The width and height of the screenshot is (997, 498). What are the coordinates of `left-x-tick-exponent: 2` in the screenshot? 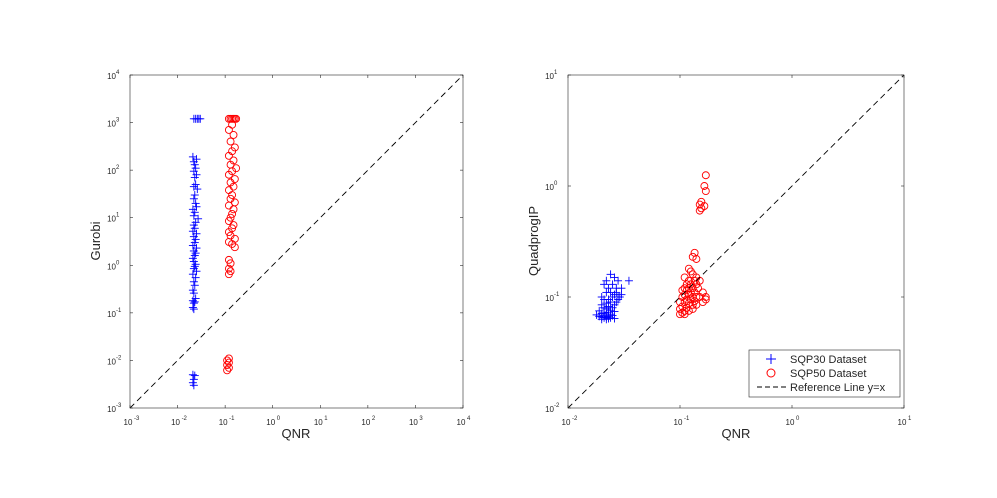 It's located at (374, 419).